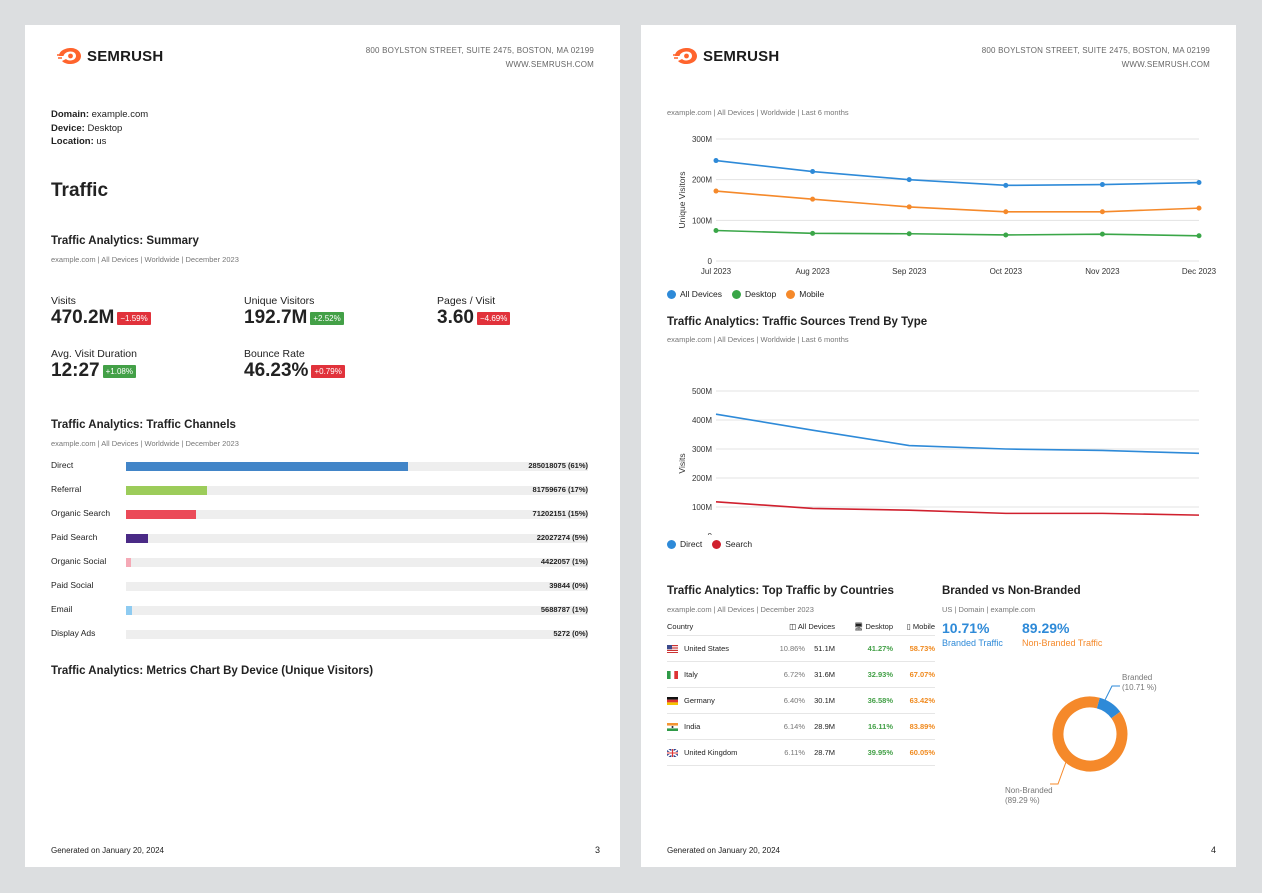 The image size is (1262, 893). Describe the element at coordinates (294, 318) in the screenshot. I see `kpi-value: 192.7M +2.52%` at that location.